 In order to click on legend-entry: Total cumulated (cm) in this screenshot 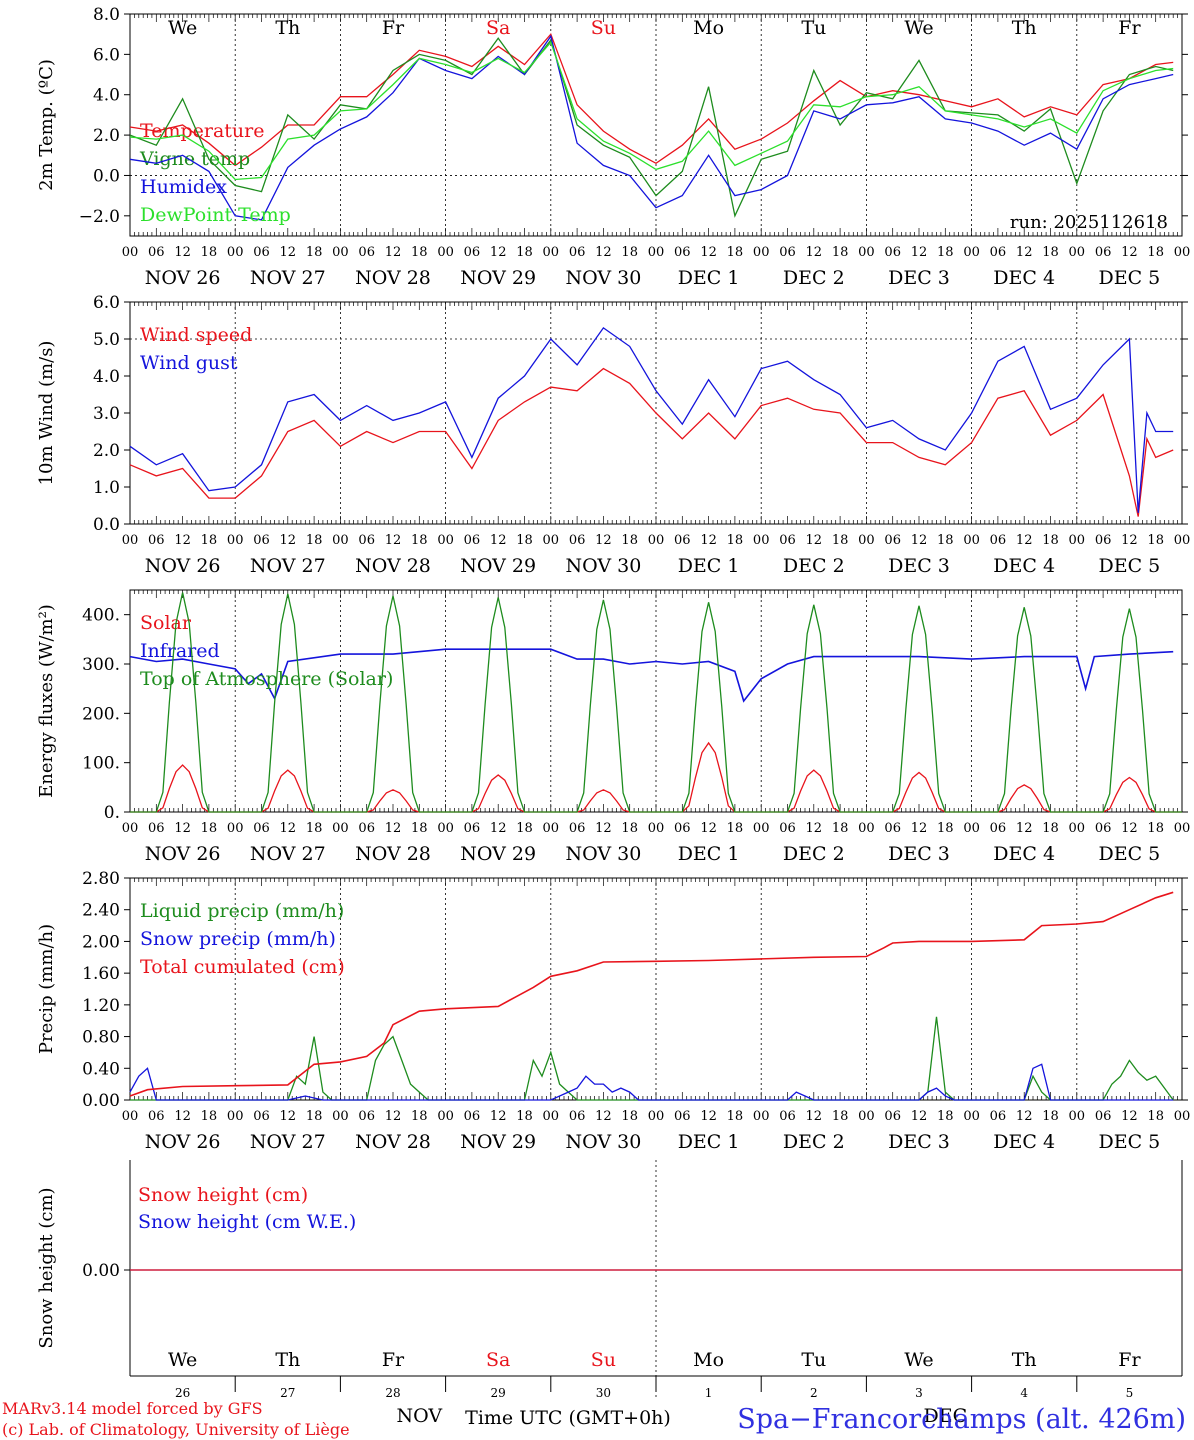, I will do `click(242, 967)`.